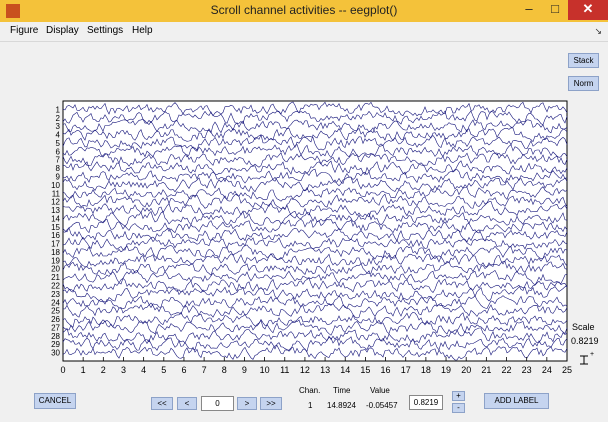  I want to click on x-tick-label-24: 24, so click(547, 370).